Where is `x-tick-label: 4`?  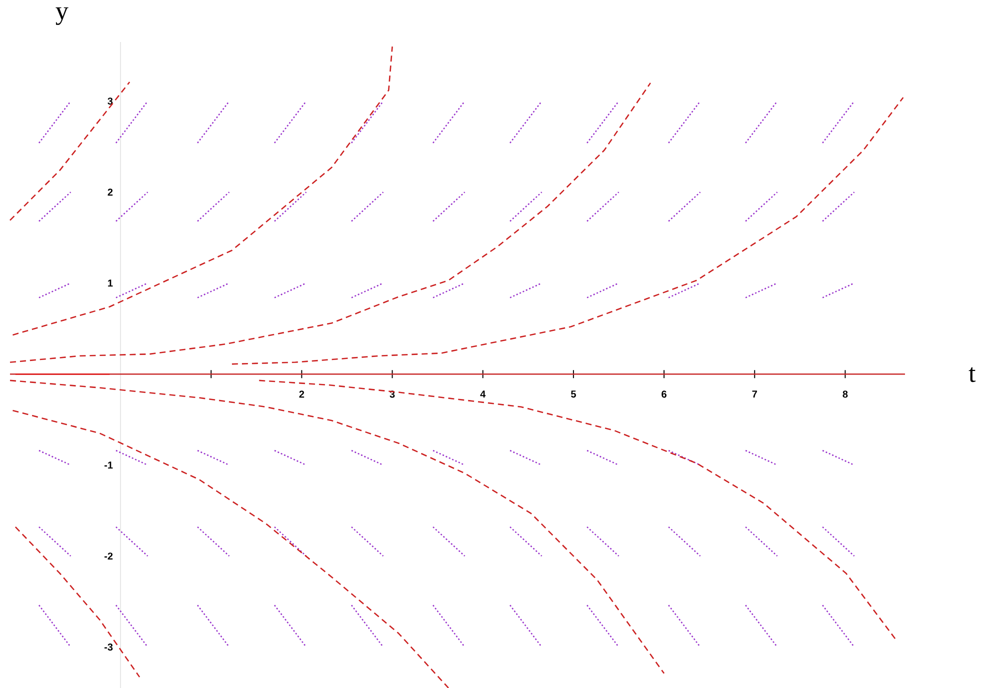
x-tick-label: 4 is located at coordinates (483, 394).